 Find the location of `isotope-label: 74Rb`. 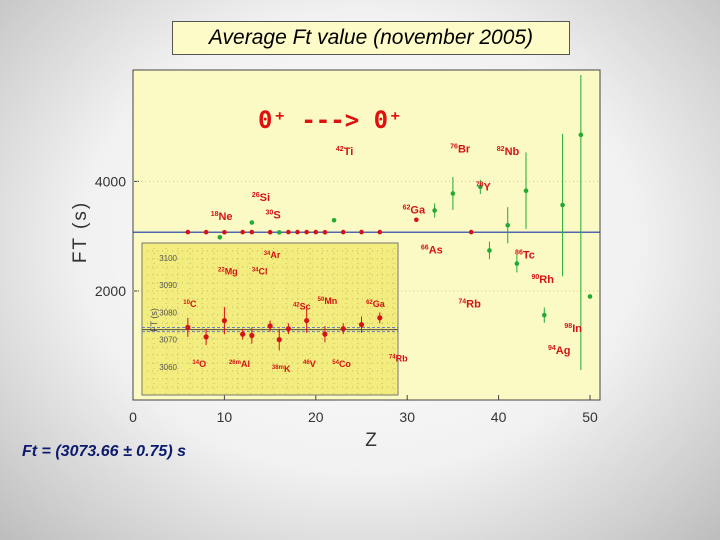

isotope-label: 74Rb is located at coordinates (469, 304).